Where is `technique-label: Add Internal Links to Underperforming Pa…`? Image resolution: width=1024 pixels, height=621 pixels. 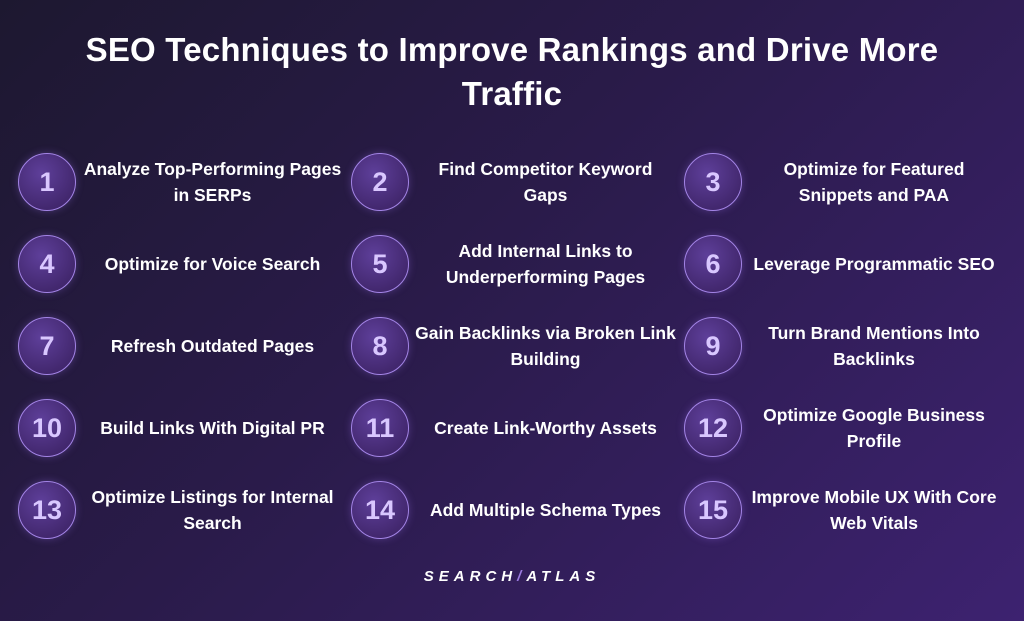
technique-label: Add Internal Links to Underperforming Pa… is located at coordinates (545, 264).